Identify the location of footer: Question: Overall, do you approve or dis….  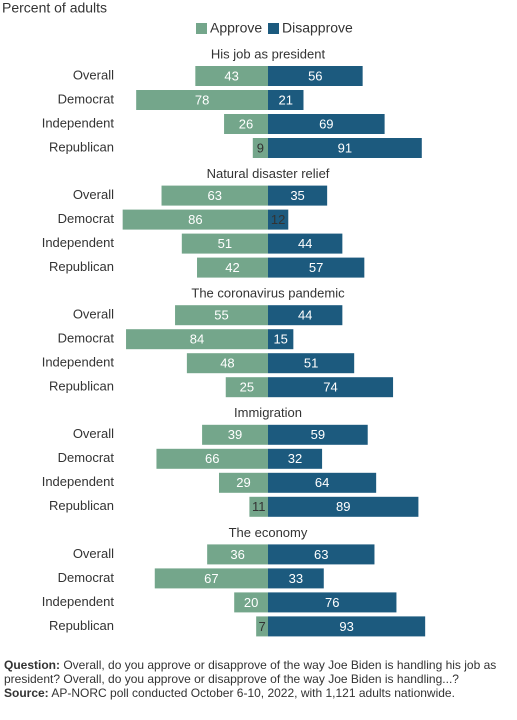
(258, 679).